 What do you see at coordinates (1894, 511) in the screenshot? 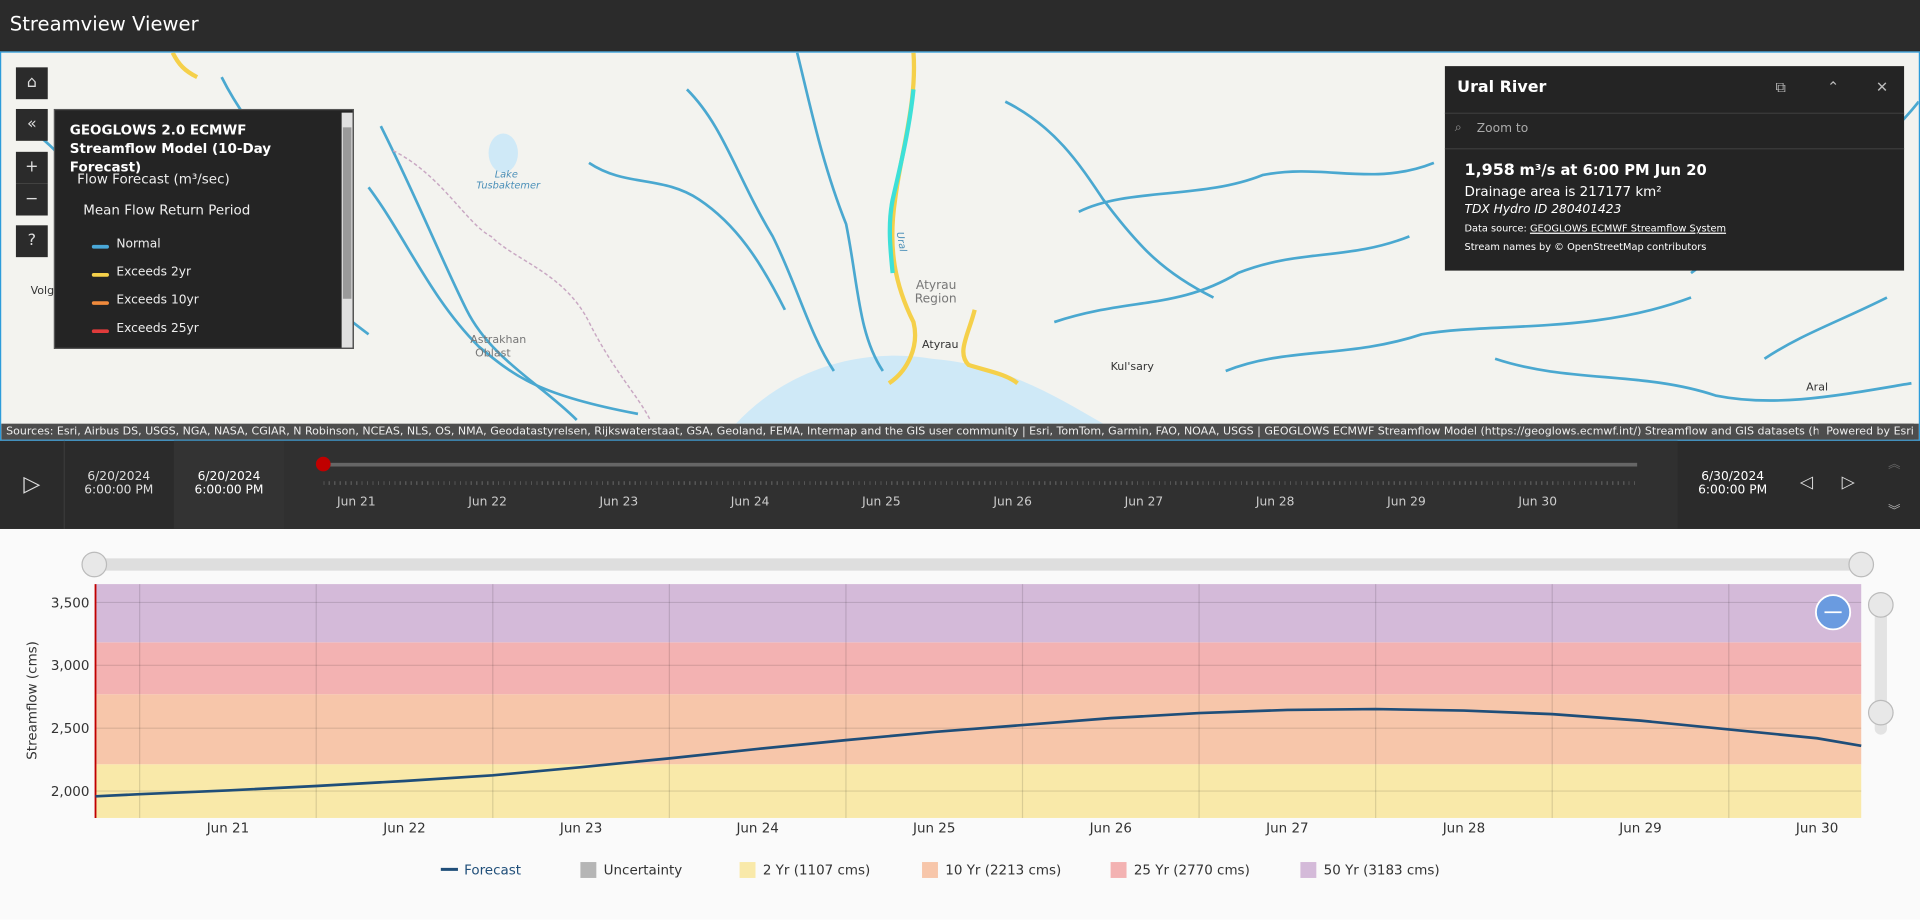
I see `expand-down: ︾` at bounding box center [1894, 511].